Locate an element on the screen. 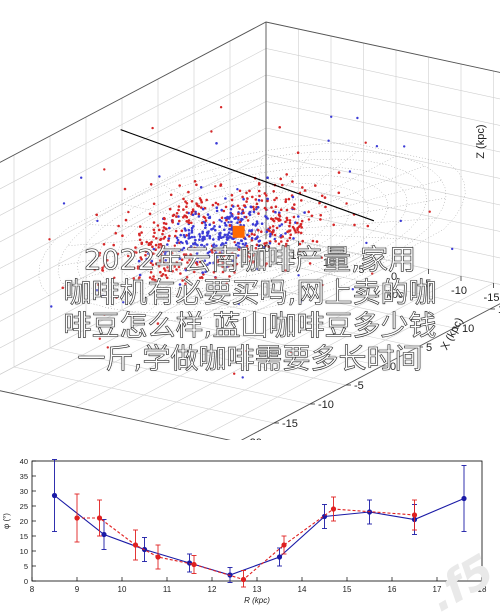 The height and width of the screenshot is (613, 500). x-tick-label: 12 is located at coordinates (212, 589).